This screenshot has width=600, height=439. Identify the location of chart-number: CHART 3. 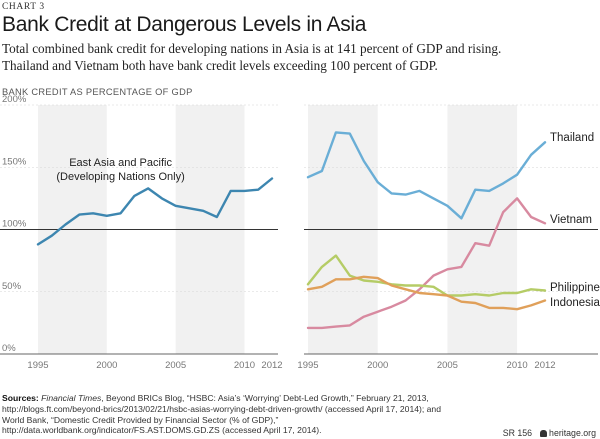
(23, 7).